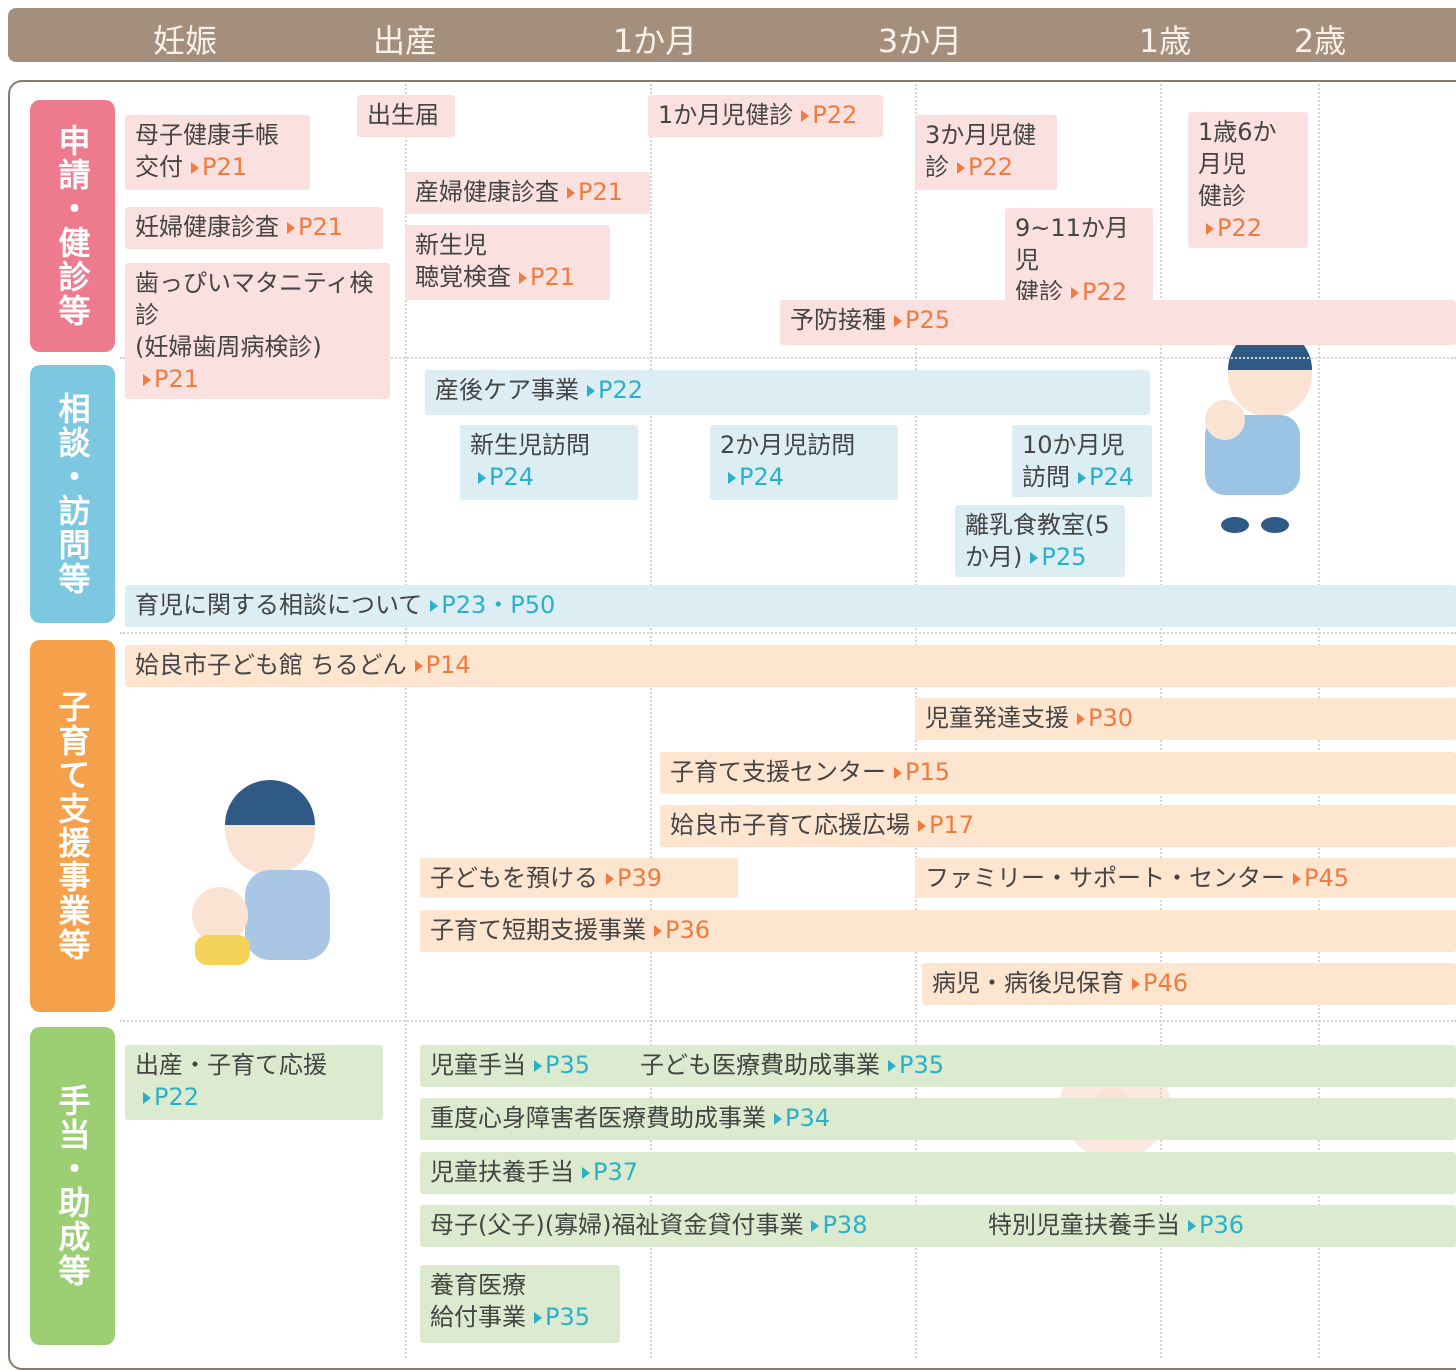  What do you see at coordinates (778, 772) in the screenshot?
I see `item-text: 子育て支援センター` at bounding box center [778, 772].